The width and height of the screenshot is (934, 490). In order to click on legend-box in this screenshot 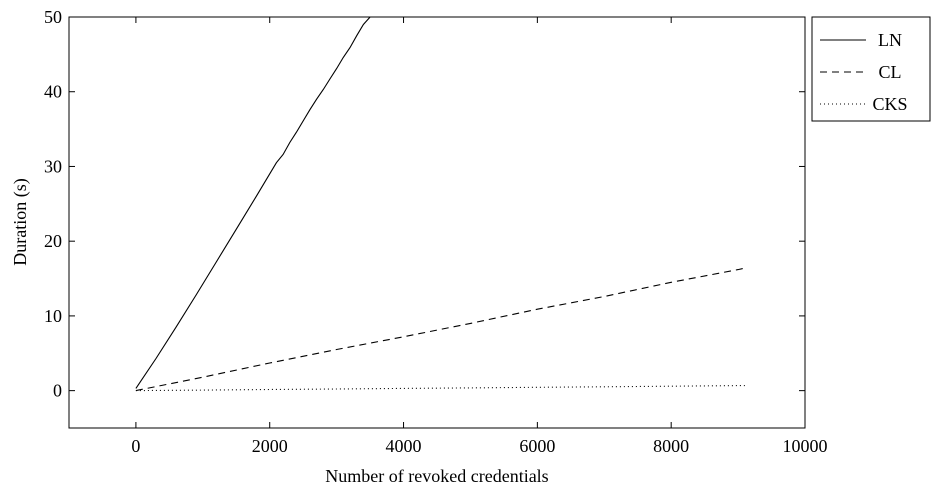, I will do `click(871, 69)`.